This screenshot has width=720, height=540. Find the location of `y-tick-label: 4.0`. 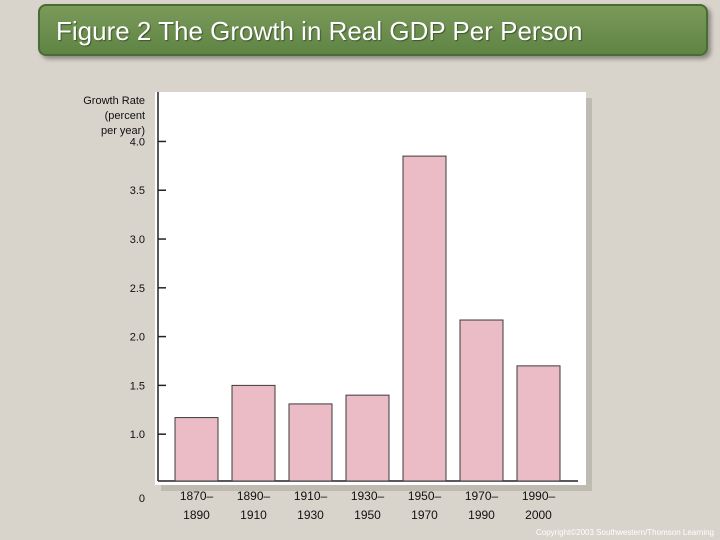

y-tick-label: 4.0 is located at coordinates (137, 142).